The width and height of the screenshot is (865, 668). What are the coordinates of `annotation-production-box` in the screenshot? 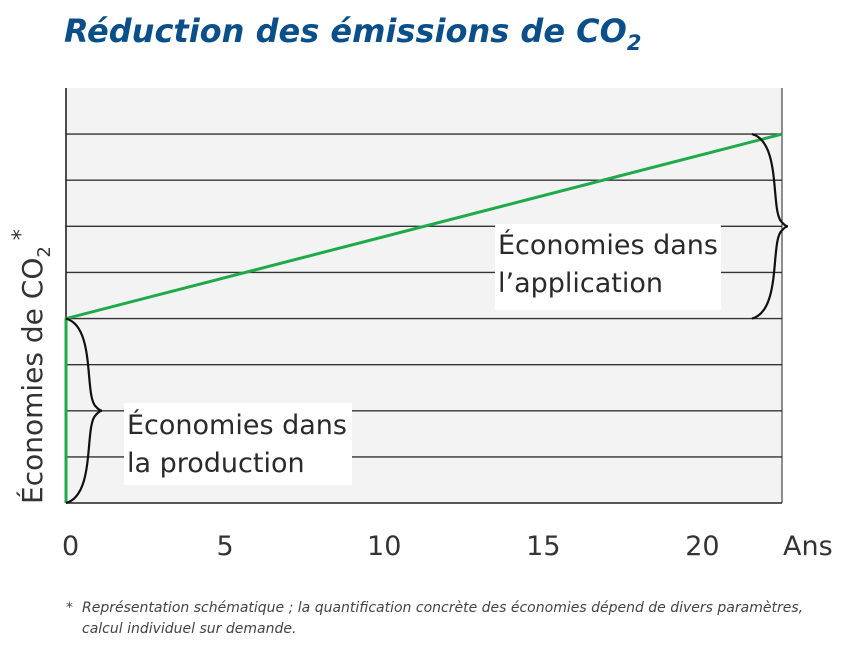 It's located at (238, 444).